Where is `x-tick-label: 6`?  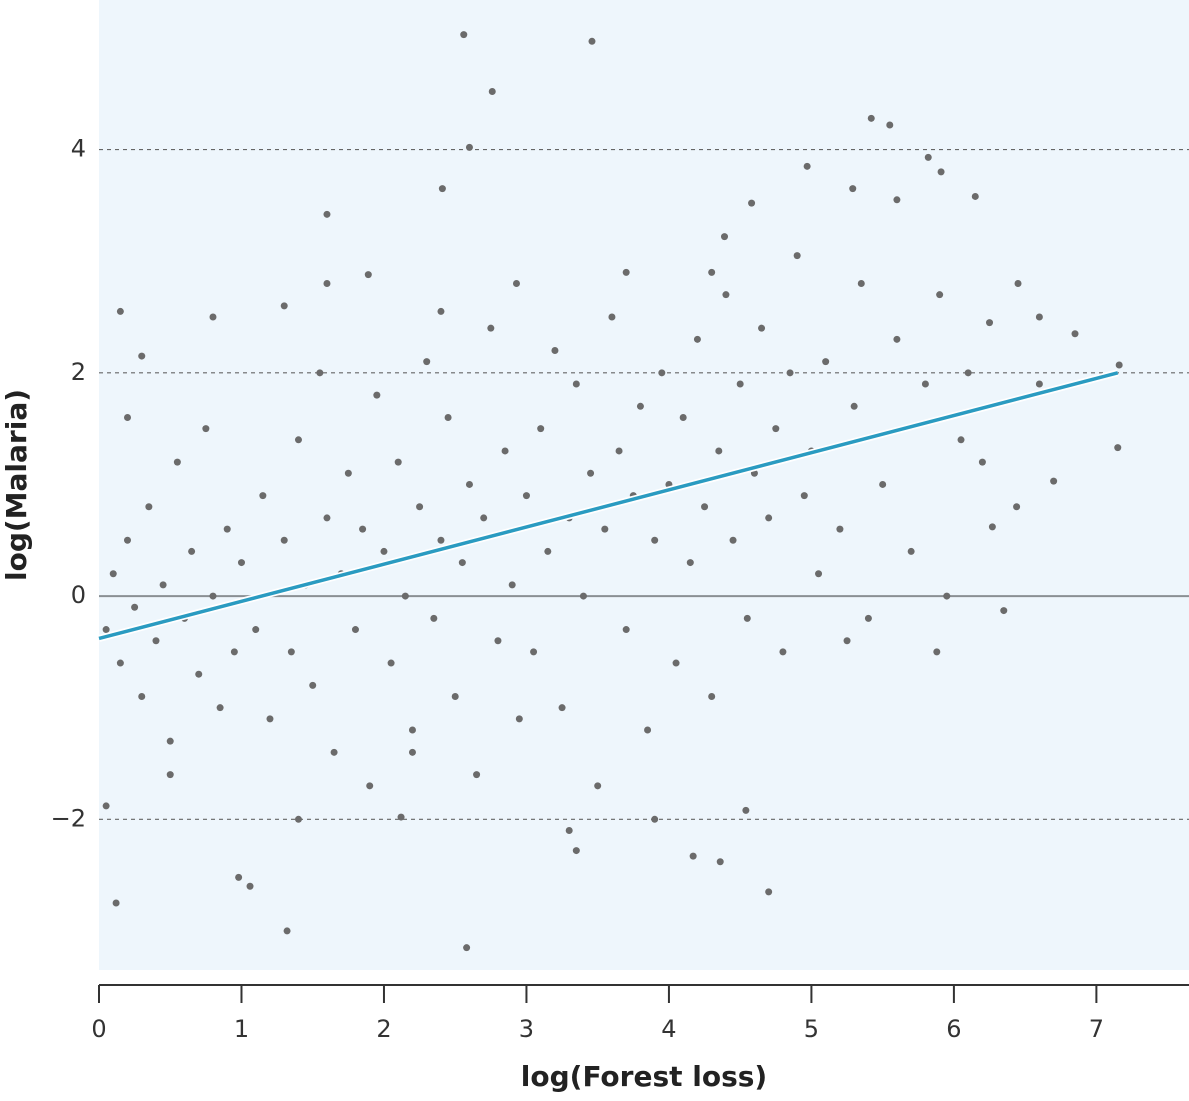
x-tick-label: 6 is located at coordinates (953, 1029).